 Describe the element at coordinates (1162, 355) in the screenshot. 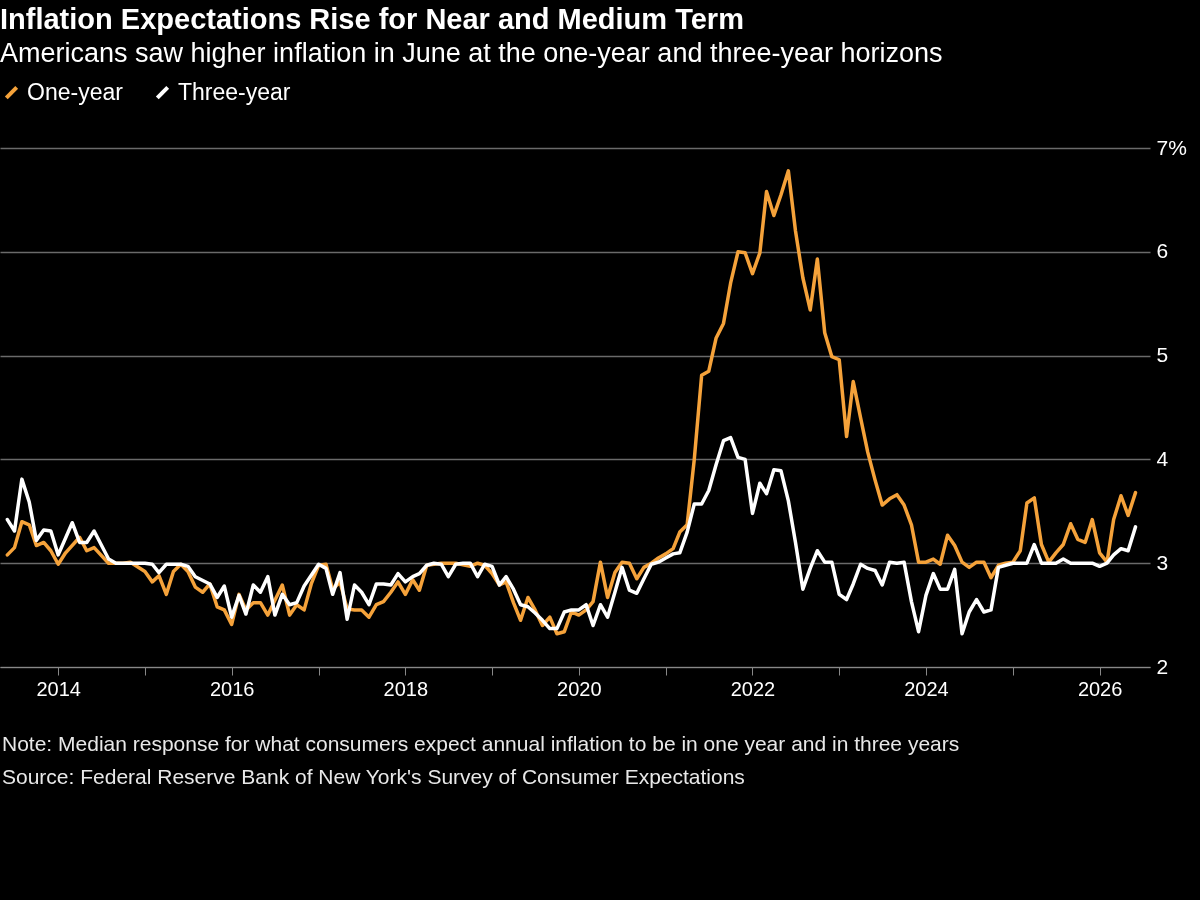

I see `y-tick-label: 5` at that location.